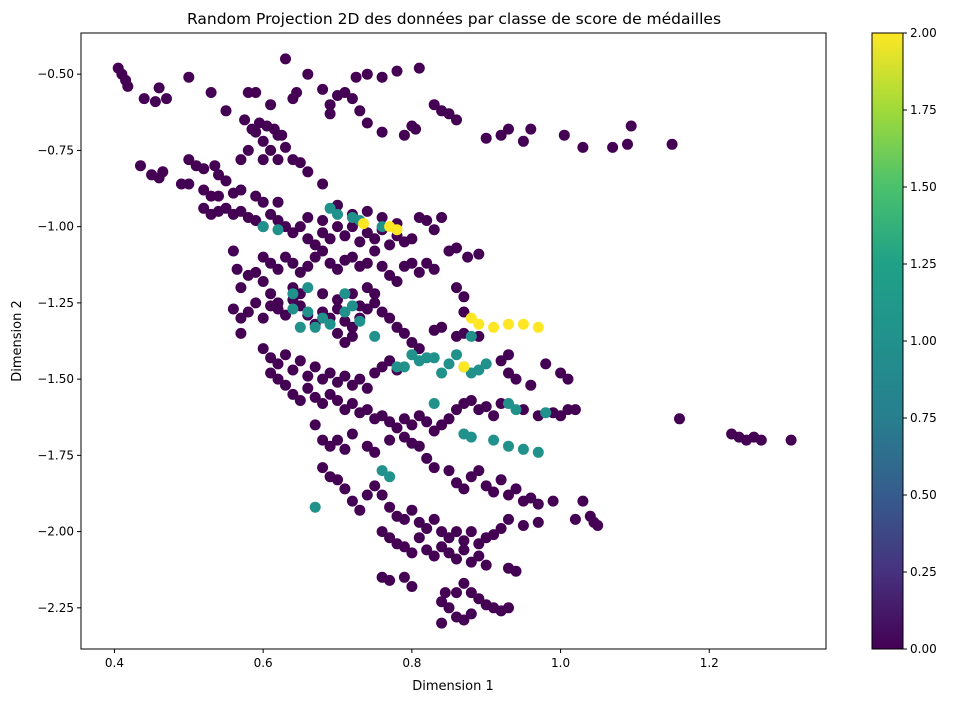  What do you see at coordinates (55, 74) in the screenshot?
I see `y-tick-label: −0.50` at bounding box center [55, 74].